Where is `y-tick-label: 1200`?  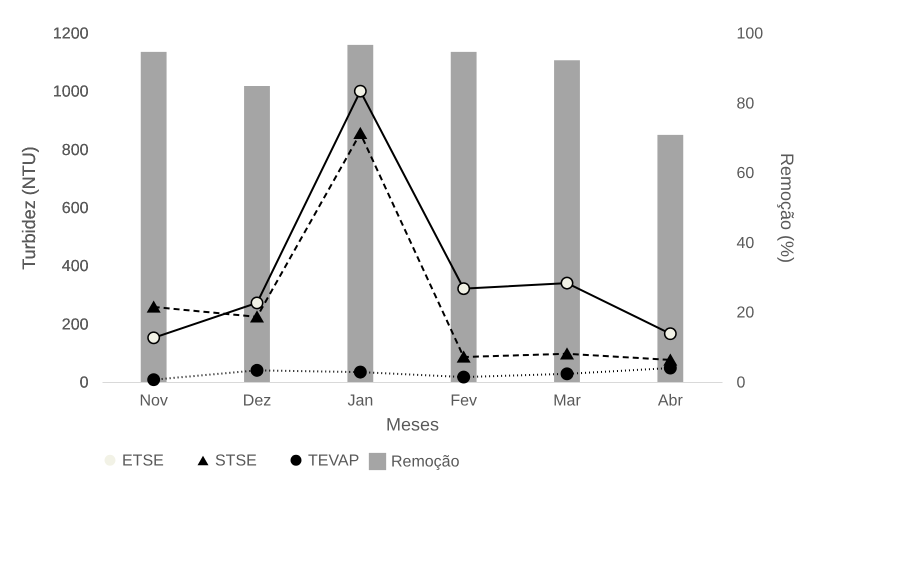
y-tick-label: 1200 is located at coordinates (70, 34).